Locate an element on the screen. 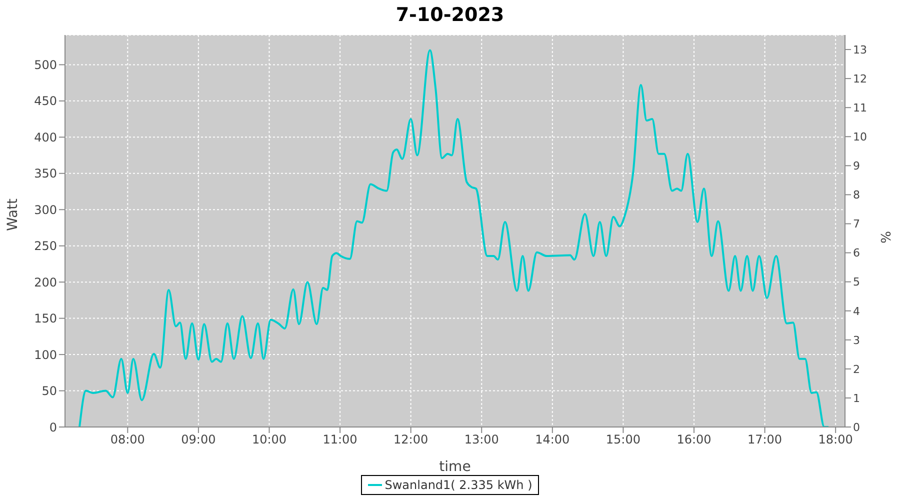 This screenshot has height=500, width=900. y2-tick-label: 13 is located at coordinates (860, 49).